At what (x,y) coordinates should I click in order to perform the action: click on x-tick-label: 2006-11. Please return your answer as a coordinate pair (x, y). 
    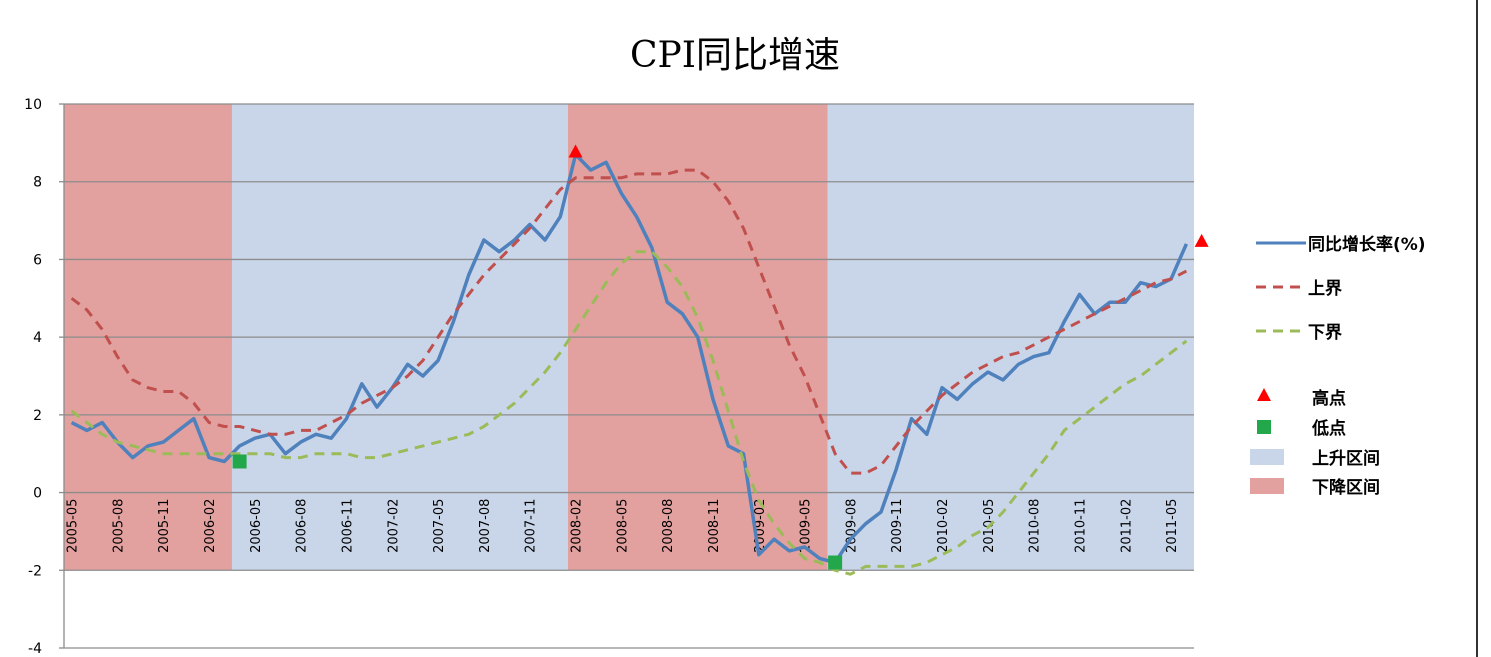
    Looking at the image, I should click on (348, 526).